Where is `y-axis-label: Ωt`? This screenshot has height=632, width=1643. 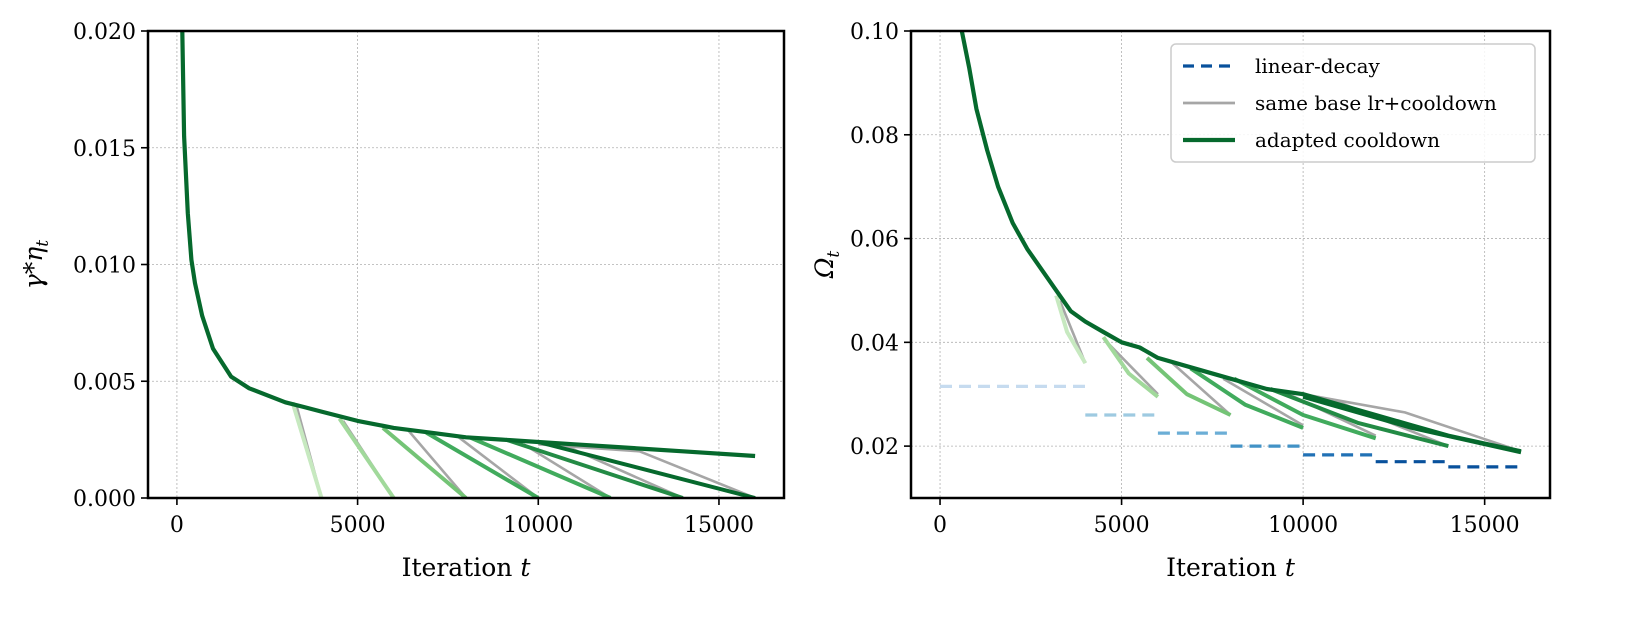 y-axis-label: Ωt is located at coordinates (827, 265).